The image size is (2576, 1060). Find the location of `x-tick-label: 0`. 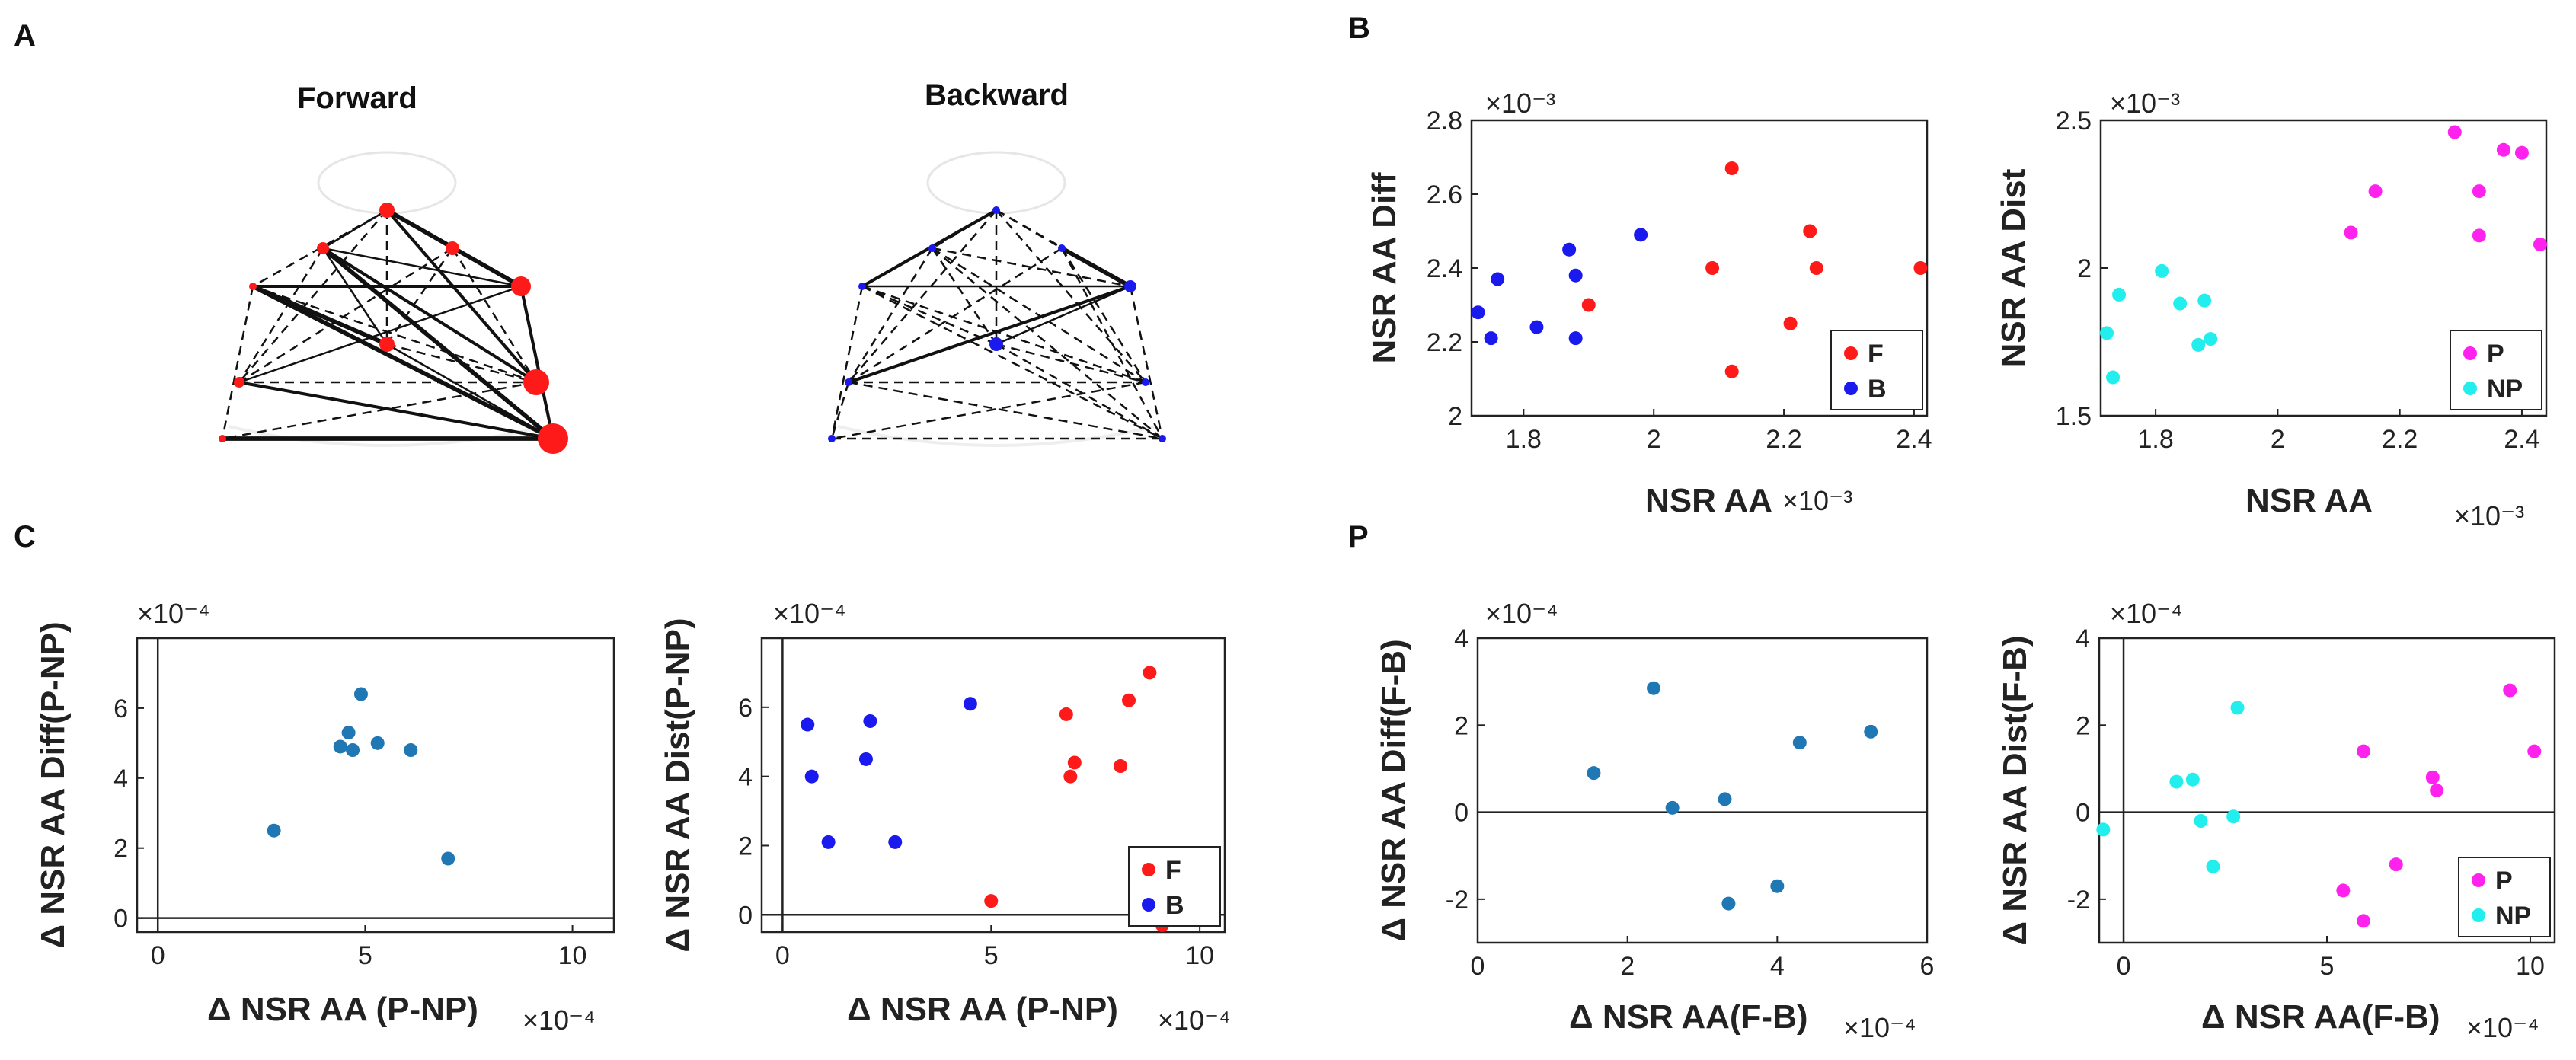

x-tick-label: 0 is located at coordinates (1478, 966).